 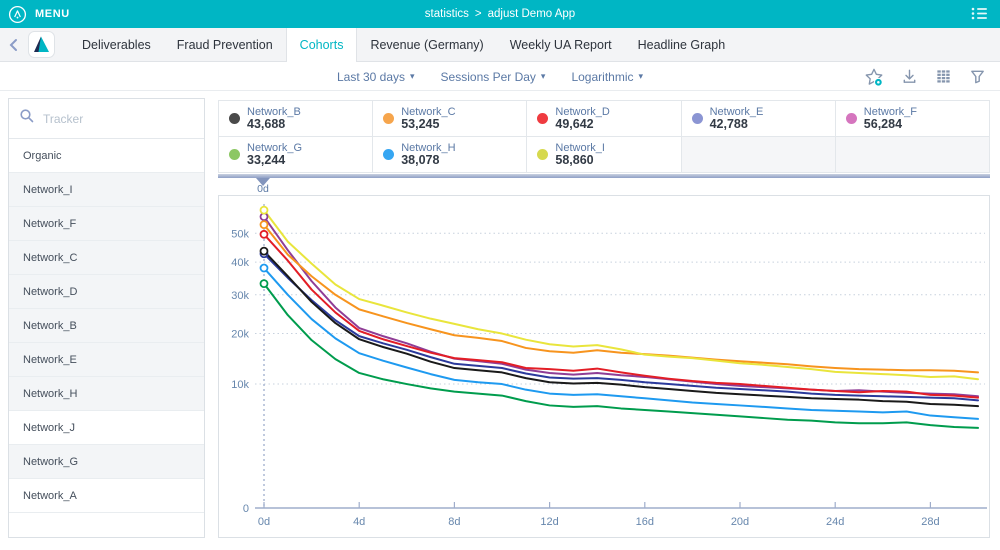 I want to click on chart-toolbar, so click(x=925, y=76).